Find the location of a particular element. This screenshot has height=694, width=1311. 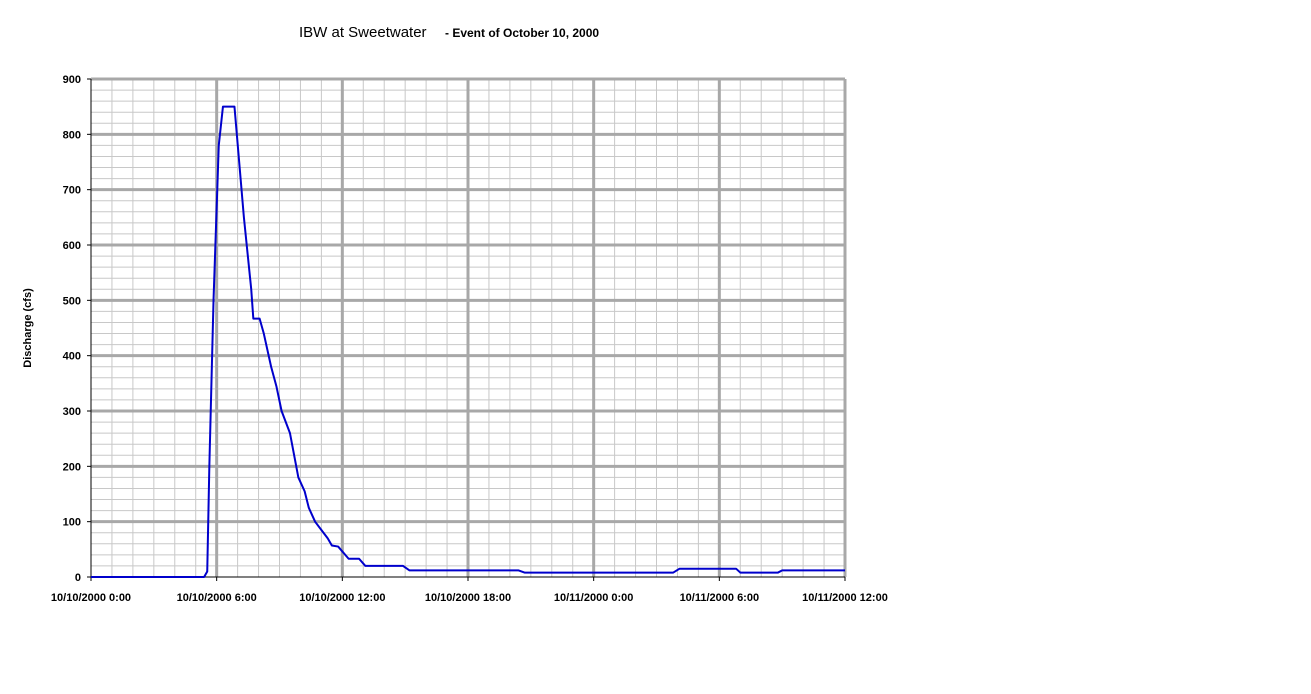

y-tick-label: 300 is located at coordinates (72, 412).